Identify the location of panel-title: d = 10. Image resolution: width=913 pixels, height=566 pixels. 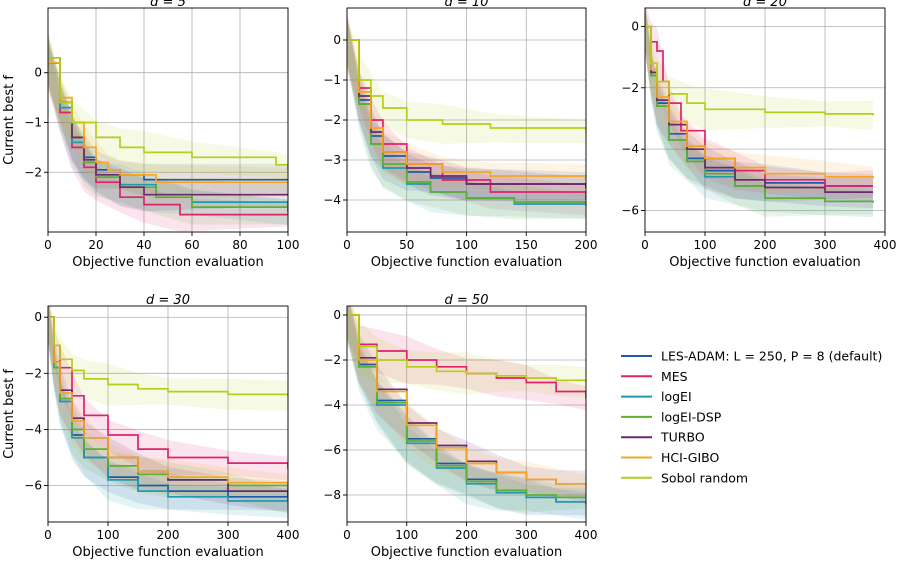
(467, 5).